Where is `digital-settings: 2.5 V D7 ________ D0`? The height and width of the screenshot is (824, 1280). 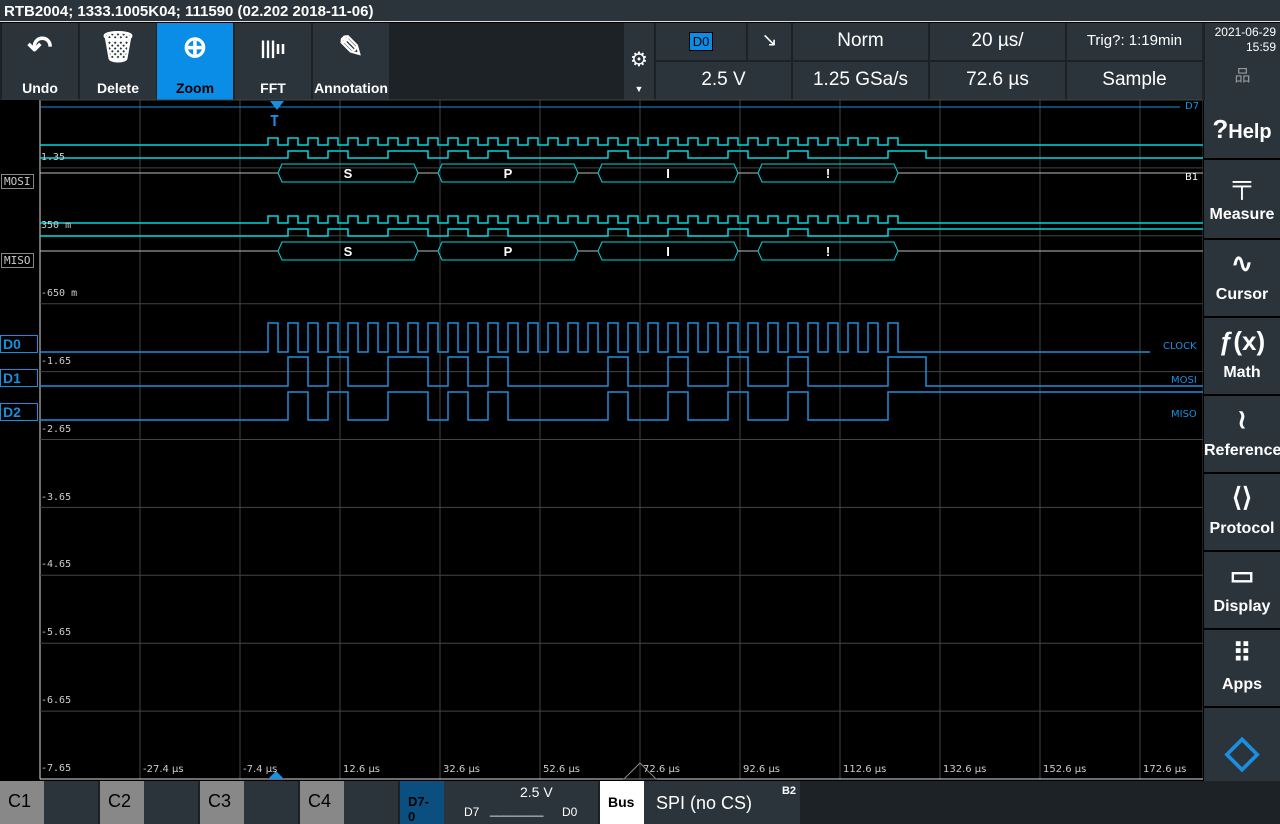 digital-settings: 2.5 V D7 ________ D0 is located at coordinates (521, 802).